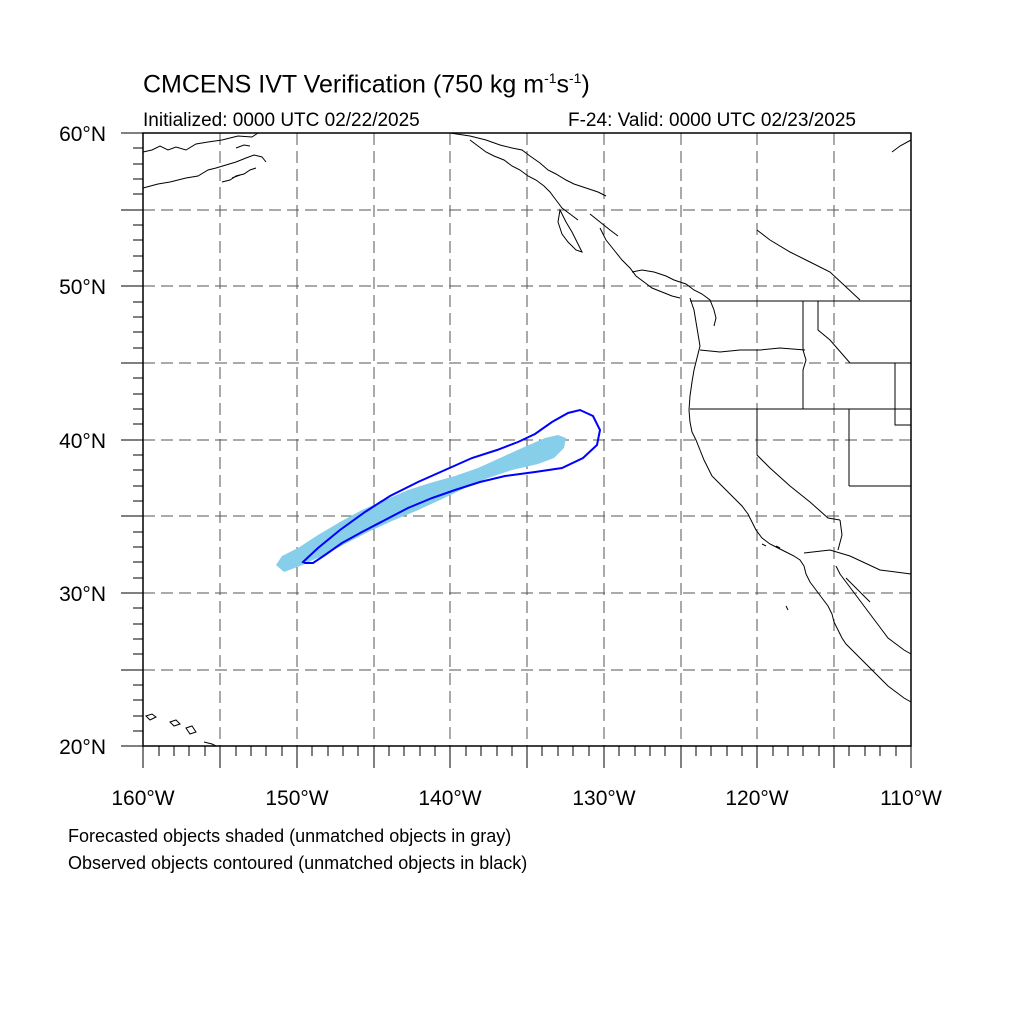  Describe the element at coordinates (82, 747) in the screenshot. I see `lat-label-20n: 20°N` at that location.